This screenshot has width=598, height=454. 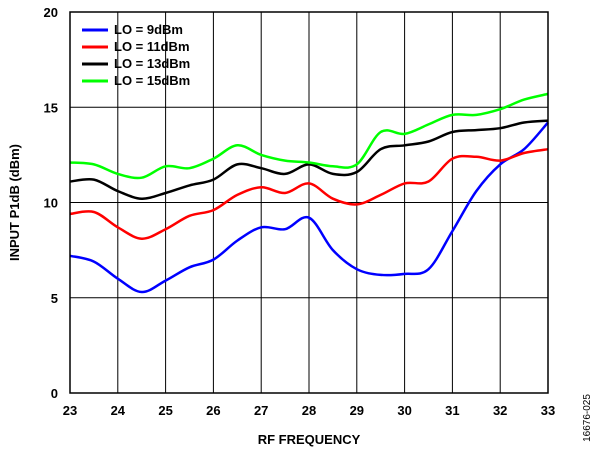 I want to click on x-tick-labels: 23 24 25 26 27 28 29 30 31 32 33, so click(x=309, y=410).